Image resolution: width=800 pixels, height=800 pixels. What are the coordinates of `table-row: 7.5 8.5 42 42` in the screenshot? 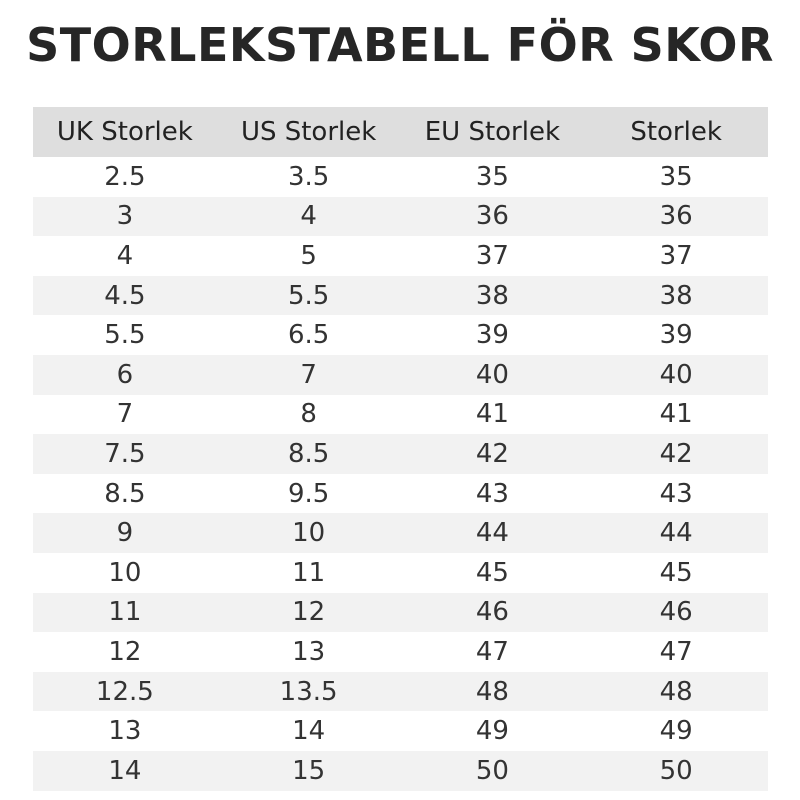 It's located at (400, 454).